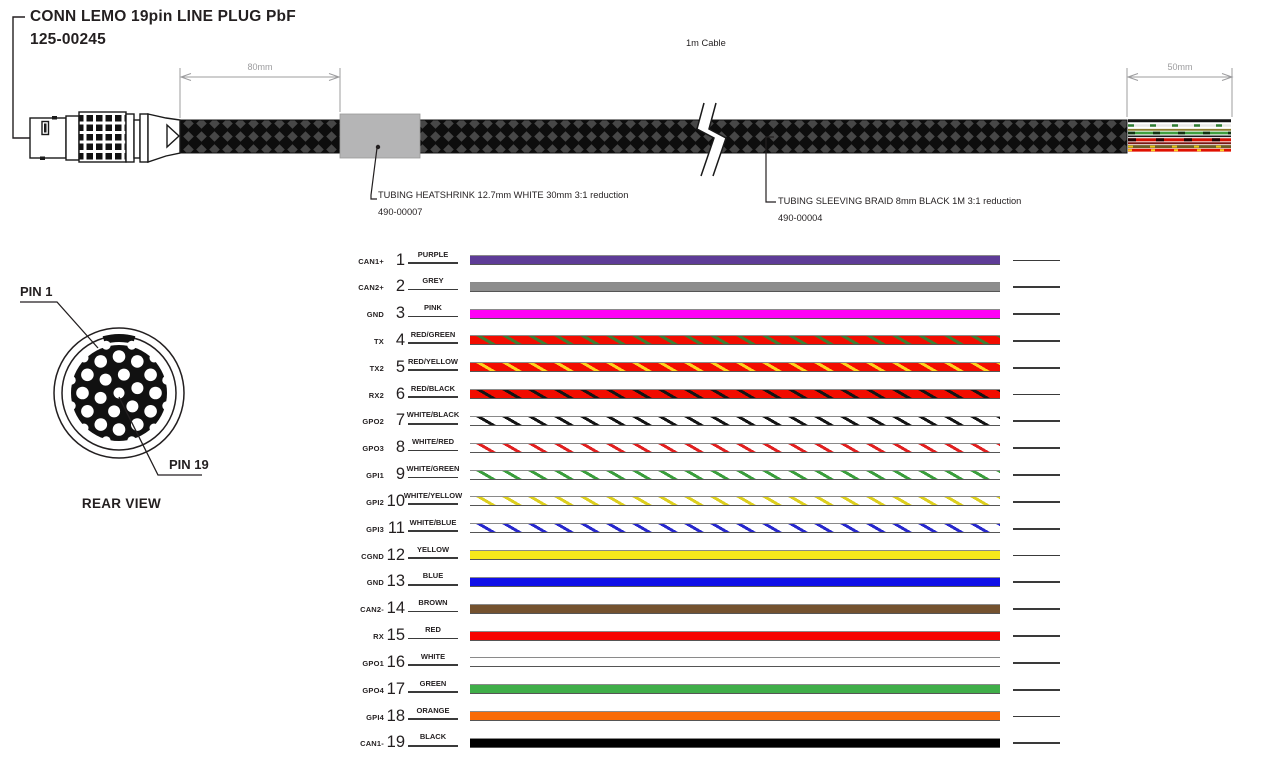  I want to click on wire-signal-label: TX2, so click(376, 368).